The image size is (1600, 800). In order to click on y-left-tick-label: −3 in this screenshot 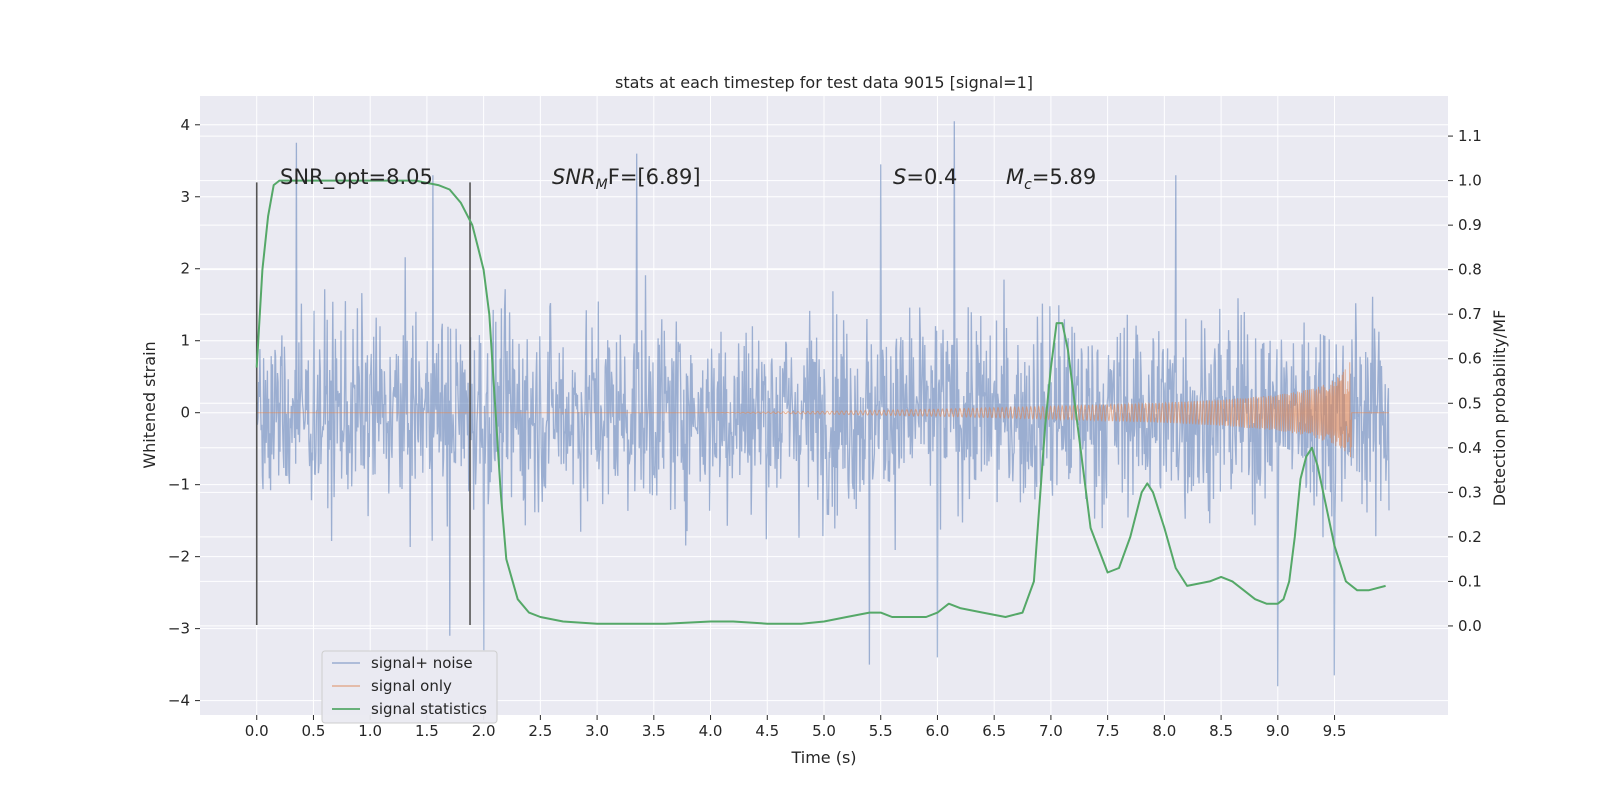, I will do `click(179, 629)`.